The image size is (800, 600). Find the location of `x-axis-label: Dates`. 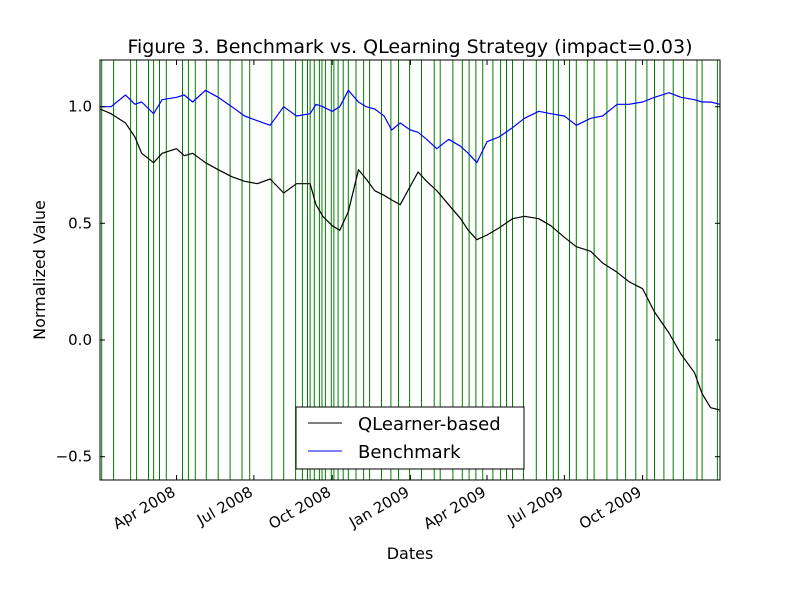

x-axis-label: Dates is located at coordinates (410, 553).